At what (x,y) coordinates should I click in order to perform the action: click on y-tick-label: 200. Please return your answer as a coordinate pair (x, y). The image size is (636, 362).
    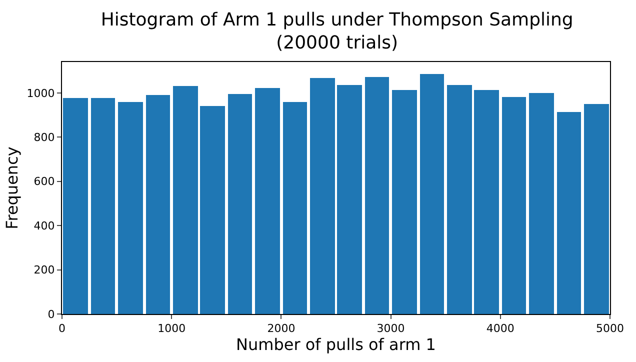
    Looking at the image, I should click on (44, 270).